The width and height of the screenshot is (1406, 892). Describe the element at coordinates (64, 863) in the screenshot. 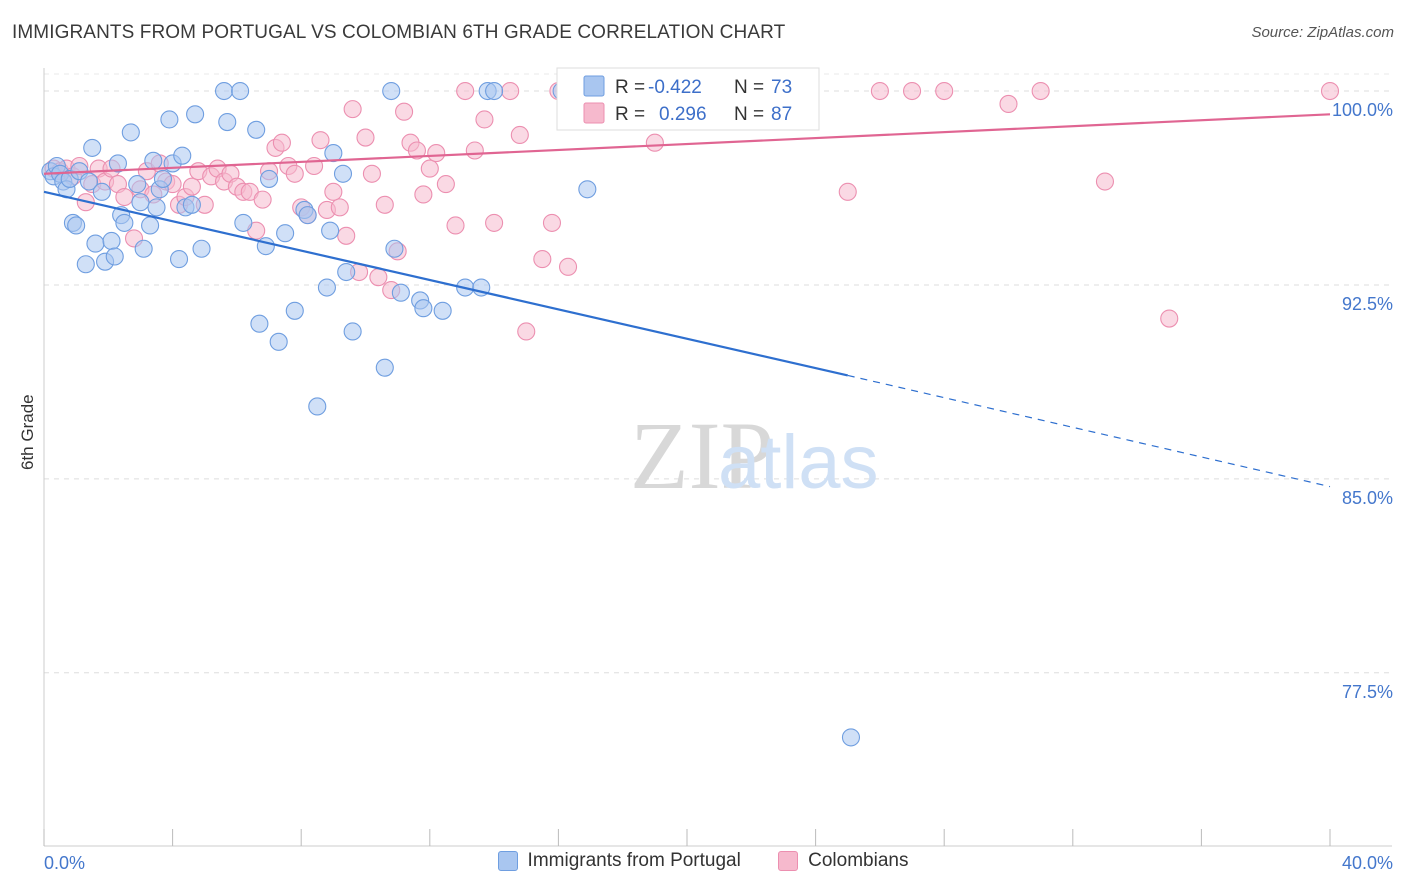

I see `x-tick-label: 0.0%` at that location.